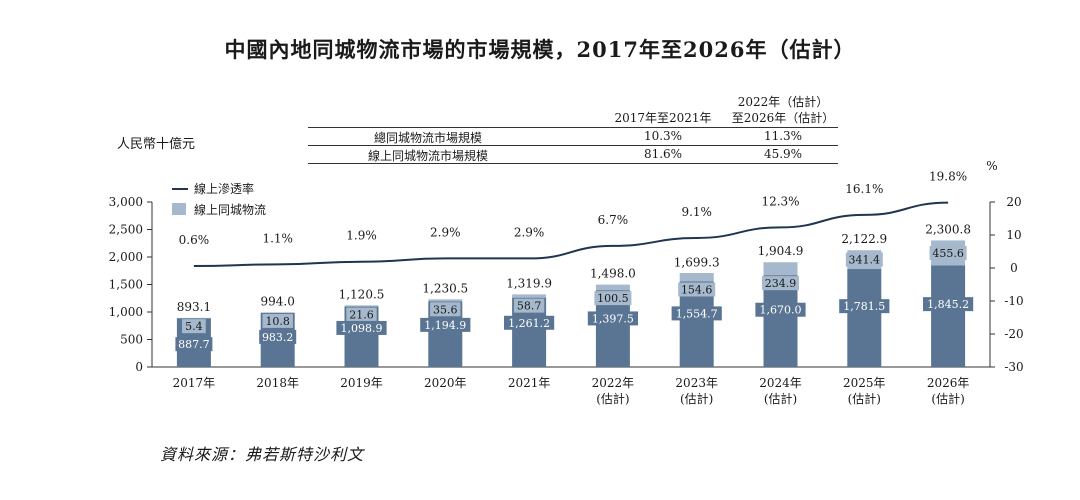 This screenshot has height=500, width=1080. What do you see at coordinates (277, 383) in the screenshot?
I see `x-axis-year-label: 2018年` at bounding box center [277, 383].